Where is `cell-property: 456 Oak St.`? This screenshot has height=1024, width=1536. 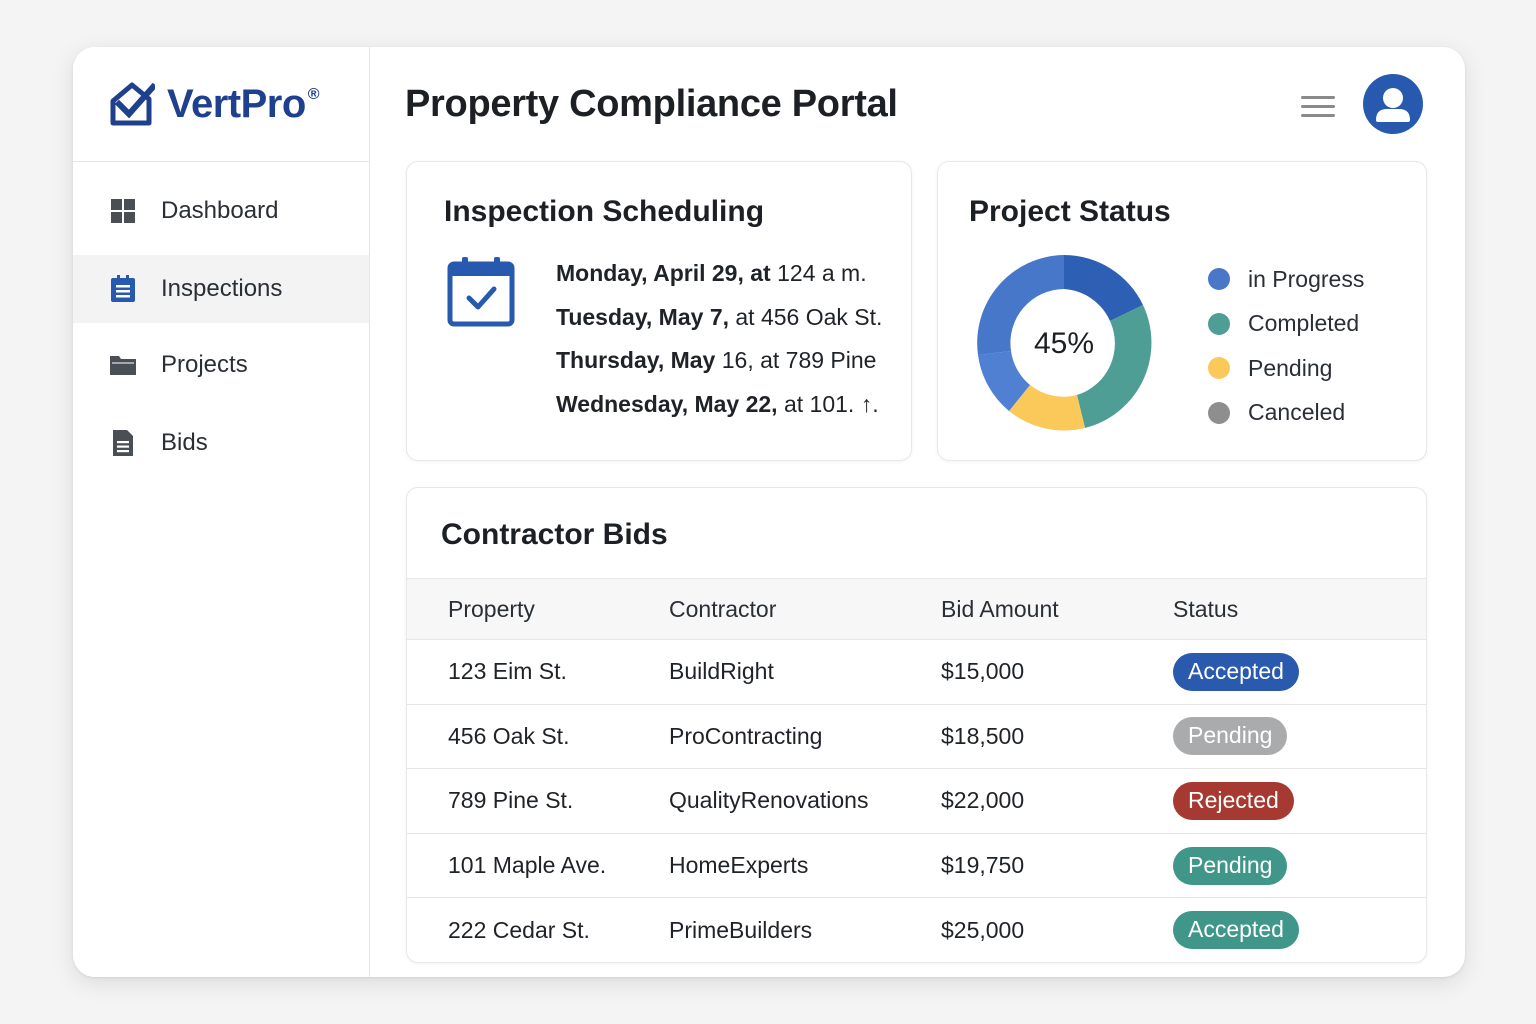
cell-property: 456 Oak St. is located at coordinates (509, 735).